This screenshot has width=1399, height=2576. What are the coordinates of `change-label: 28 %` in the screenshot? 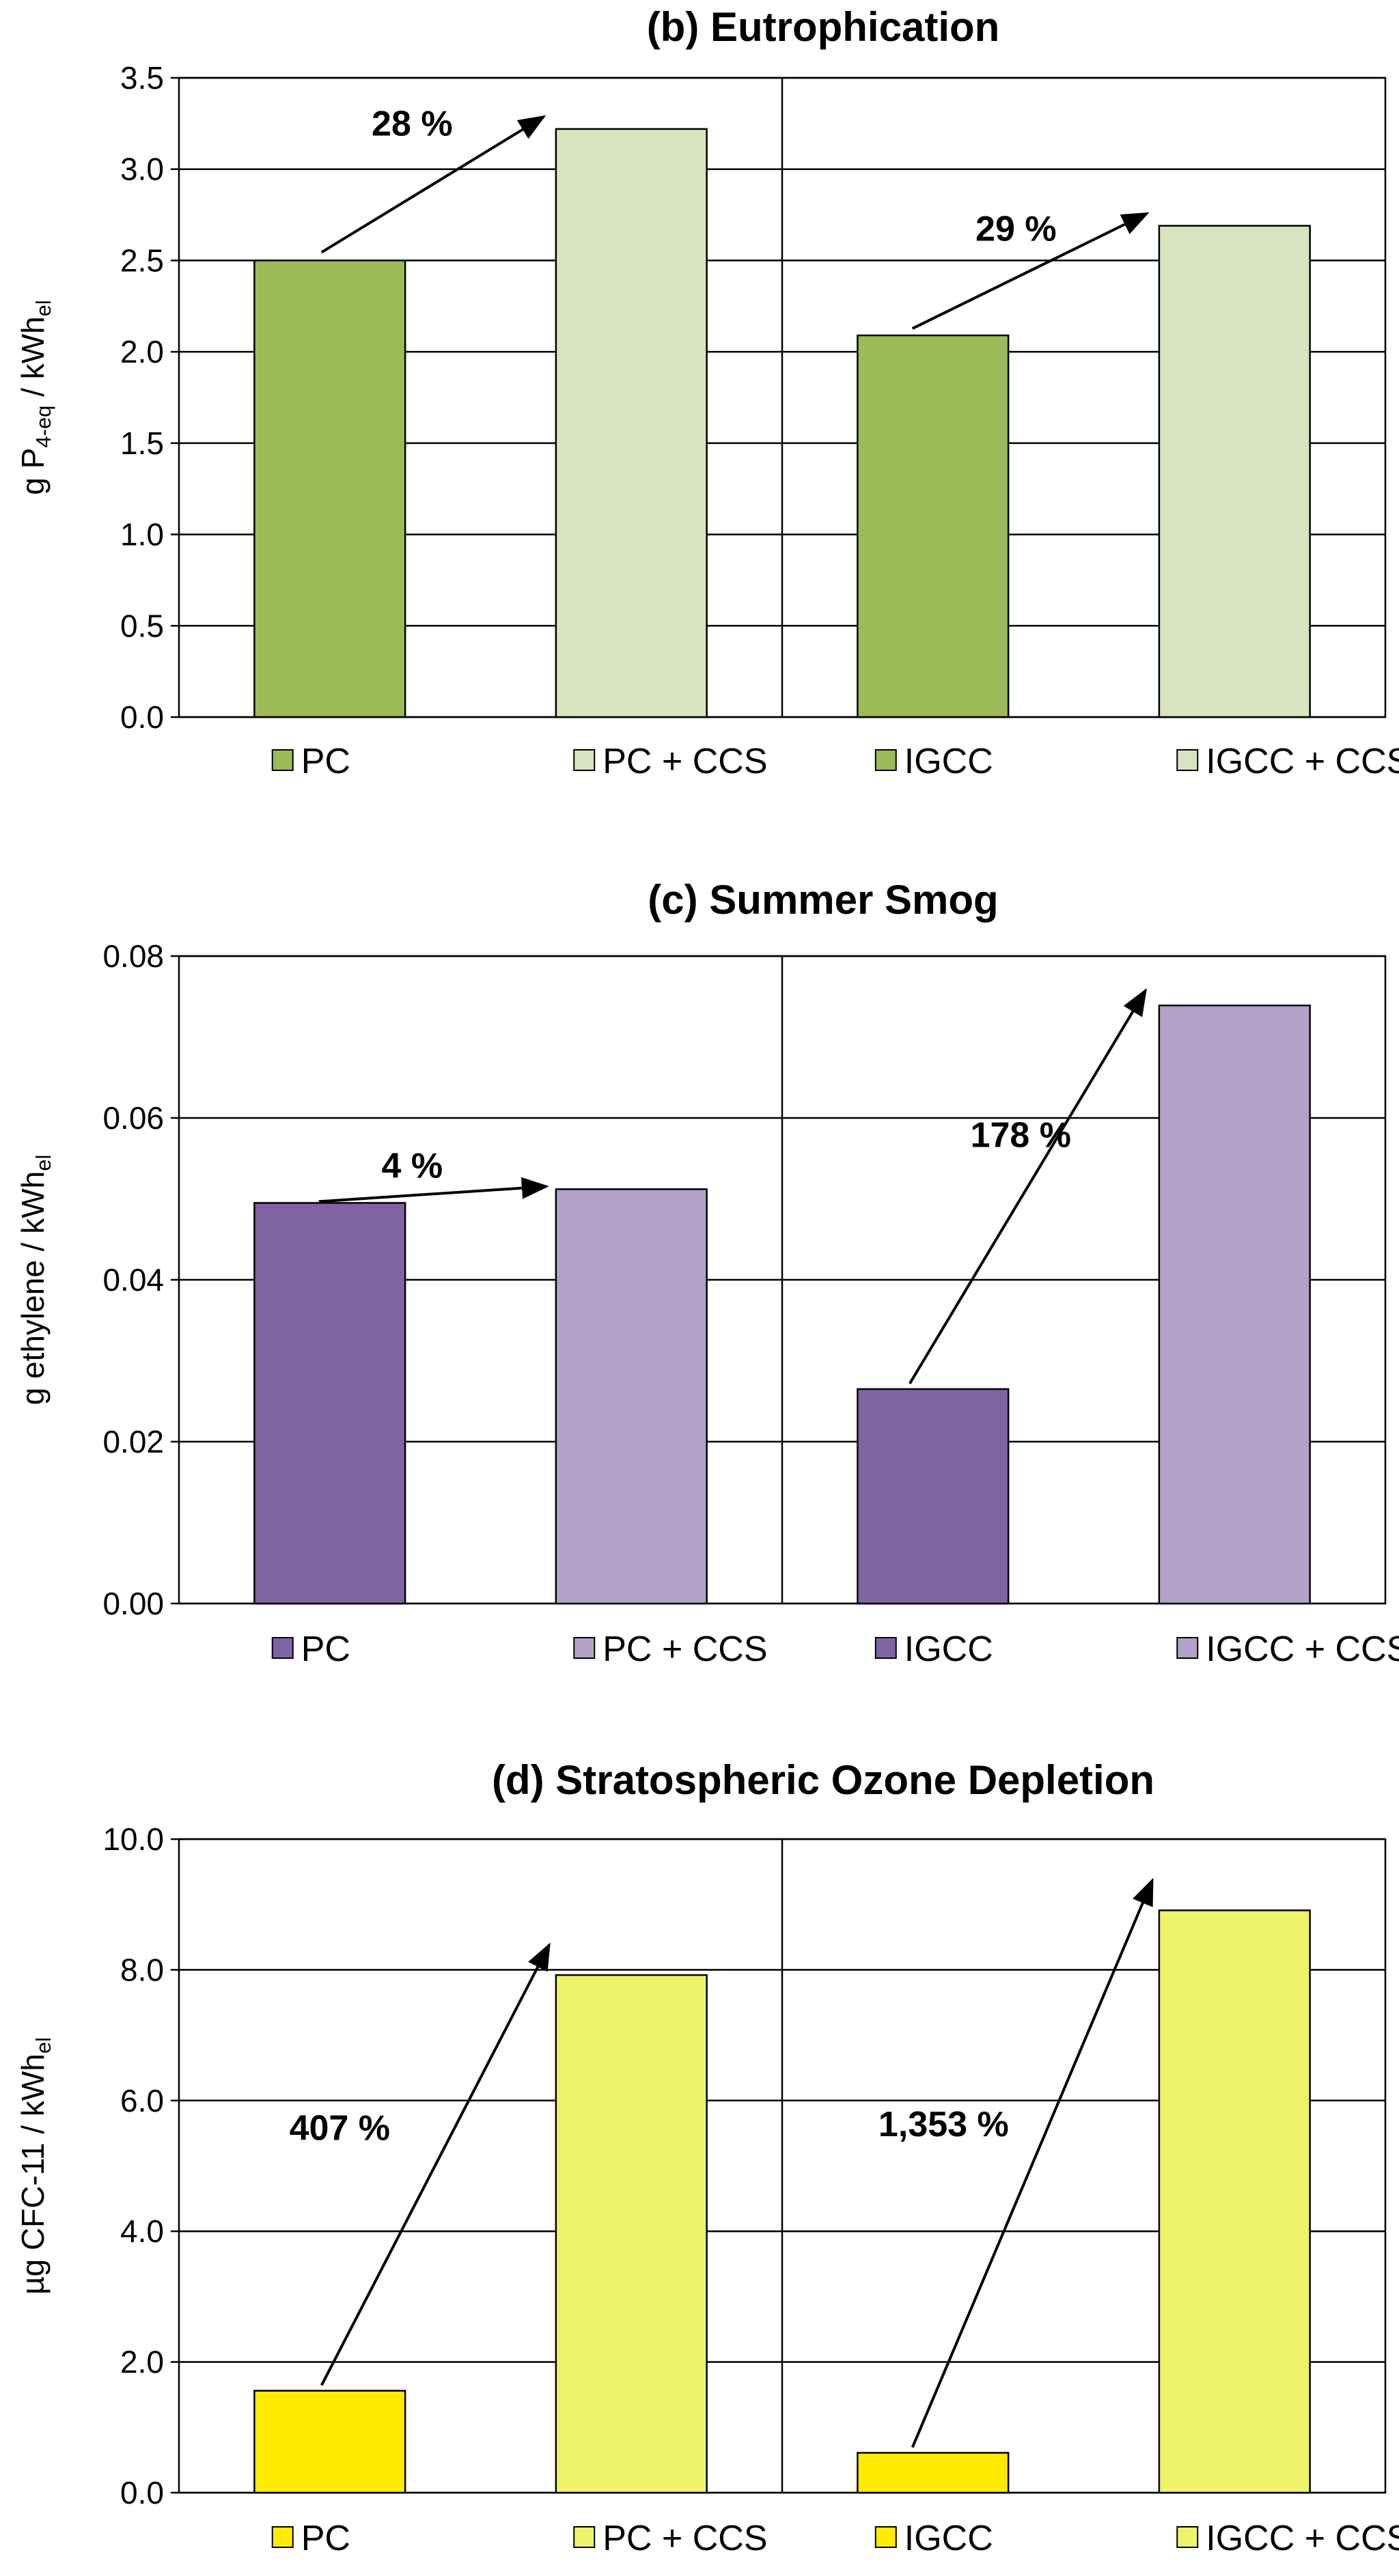 It's located at (412, 124).